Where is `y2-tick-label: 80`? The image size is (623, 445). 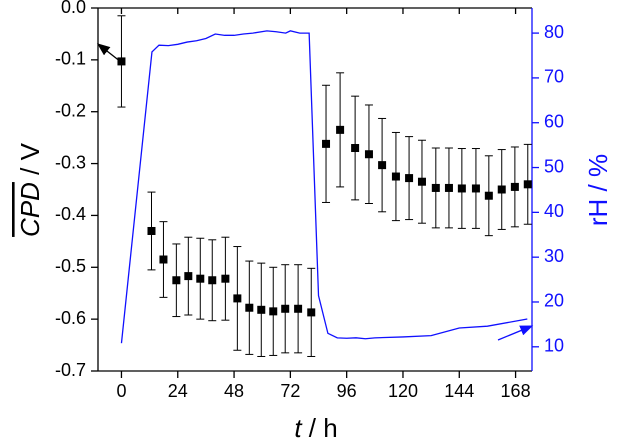 y2-tick-label: 80 is located at coordinates (554, 32).